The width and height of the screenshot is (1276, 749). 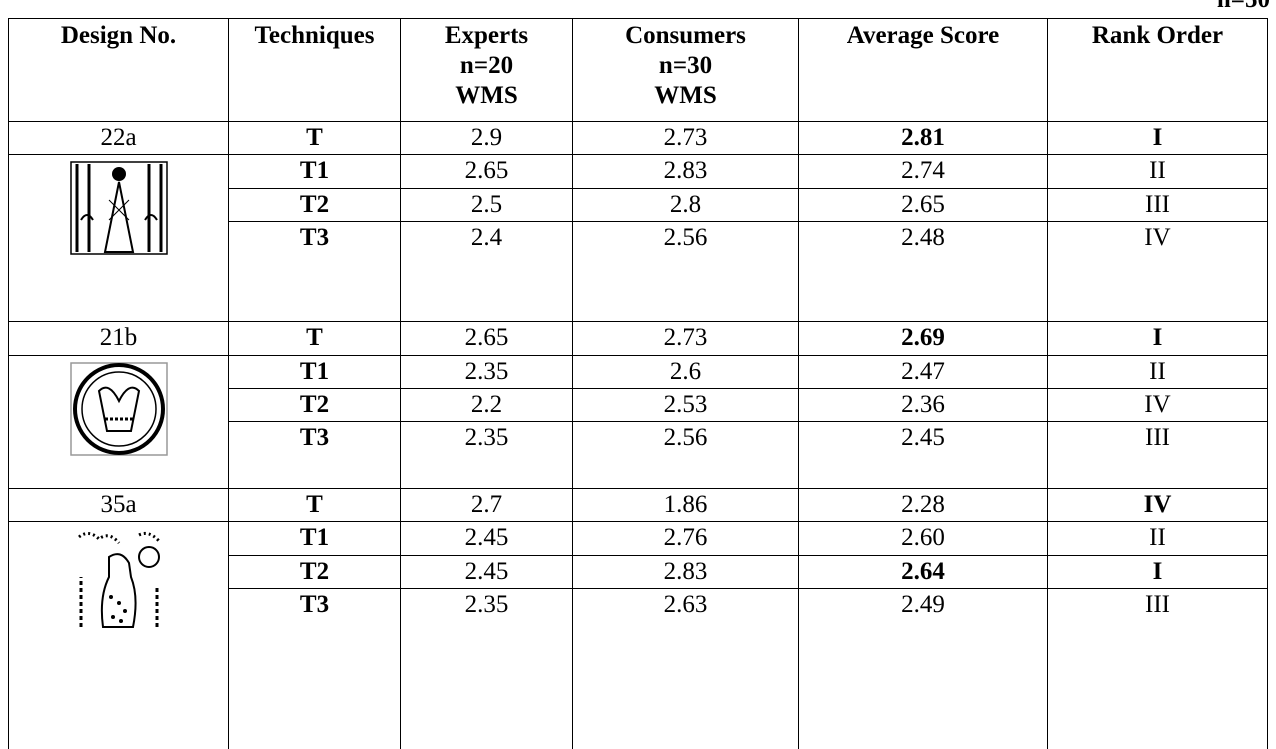 I want to click on header-cell: Techniques, so click(x=314, y=70).